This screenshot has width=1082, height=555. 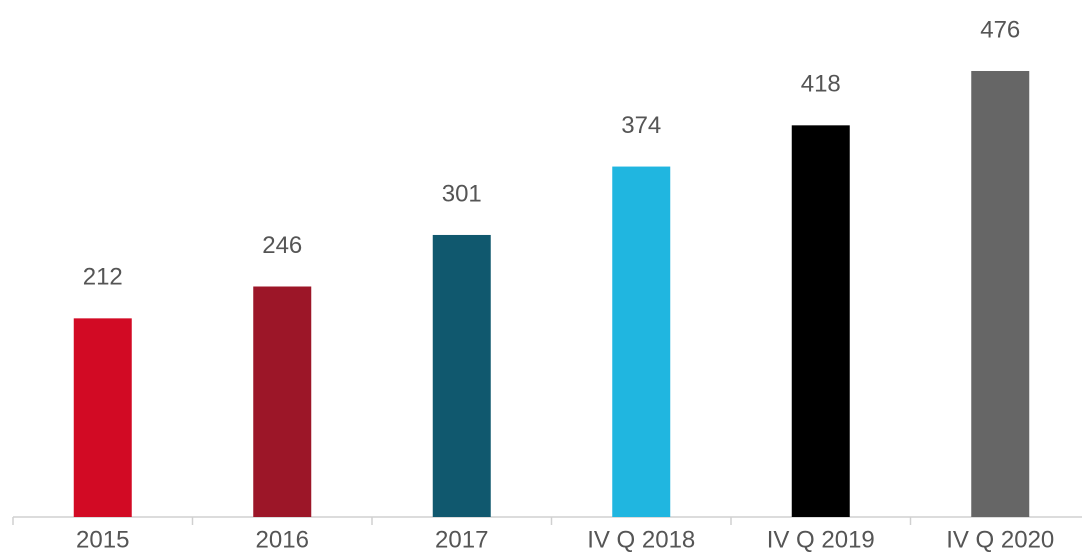 What do you see at coordinates (641, 539) in the screenshot?
I see `x-tick-label: IV Q 2018` at bounding box center [641, 539].